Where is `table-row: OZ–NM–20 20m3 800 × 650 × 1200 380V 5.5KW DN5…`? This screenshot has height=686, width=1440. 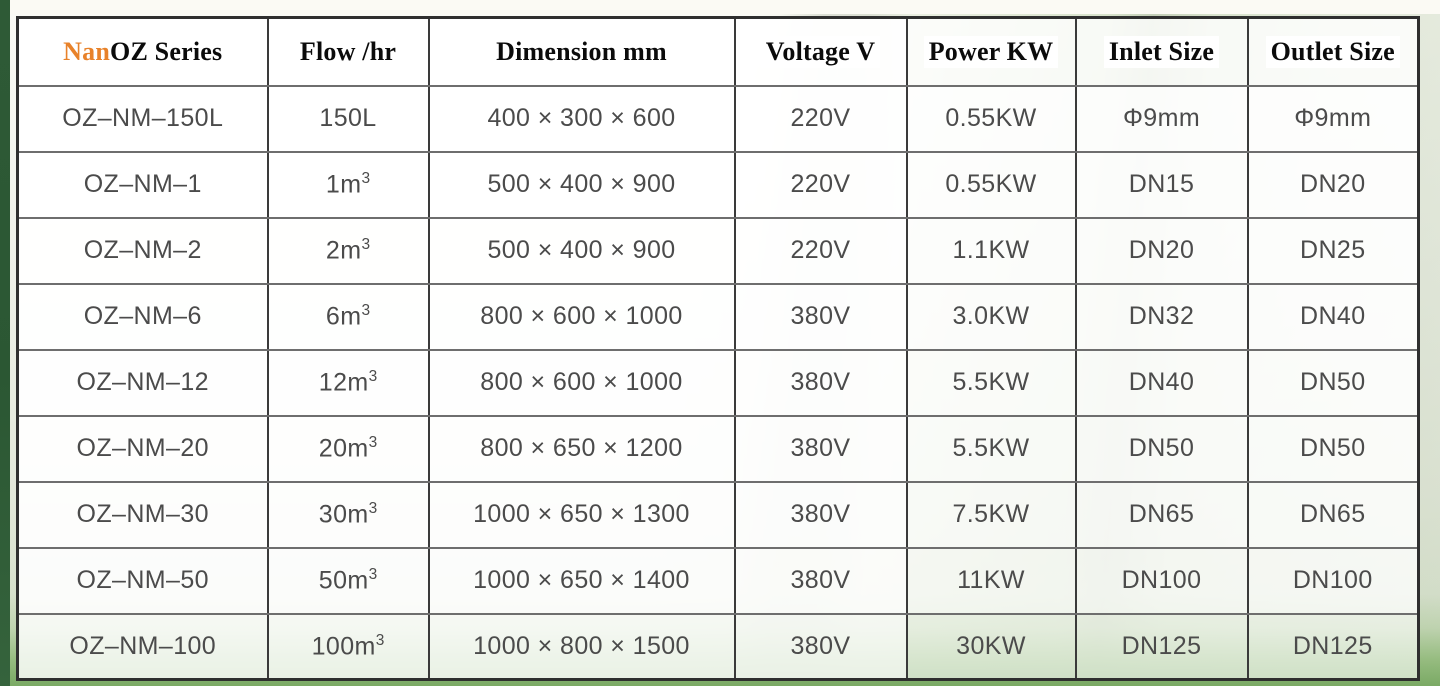
table-row: OZ–NM–20 20m3 800 × 650 × 1200 380V 5.5KW DN5… is located at coordinates (718, 449).